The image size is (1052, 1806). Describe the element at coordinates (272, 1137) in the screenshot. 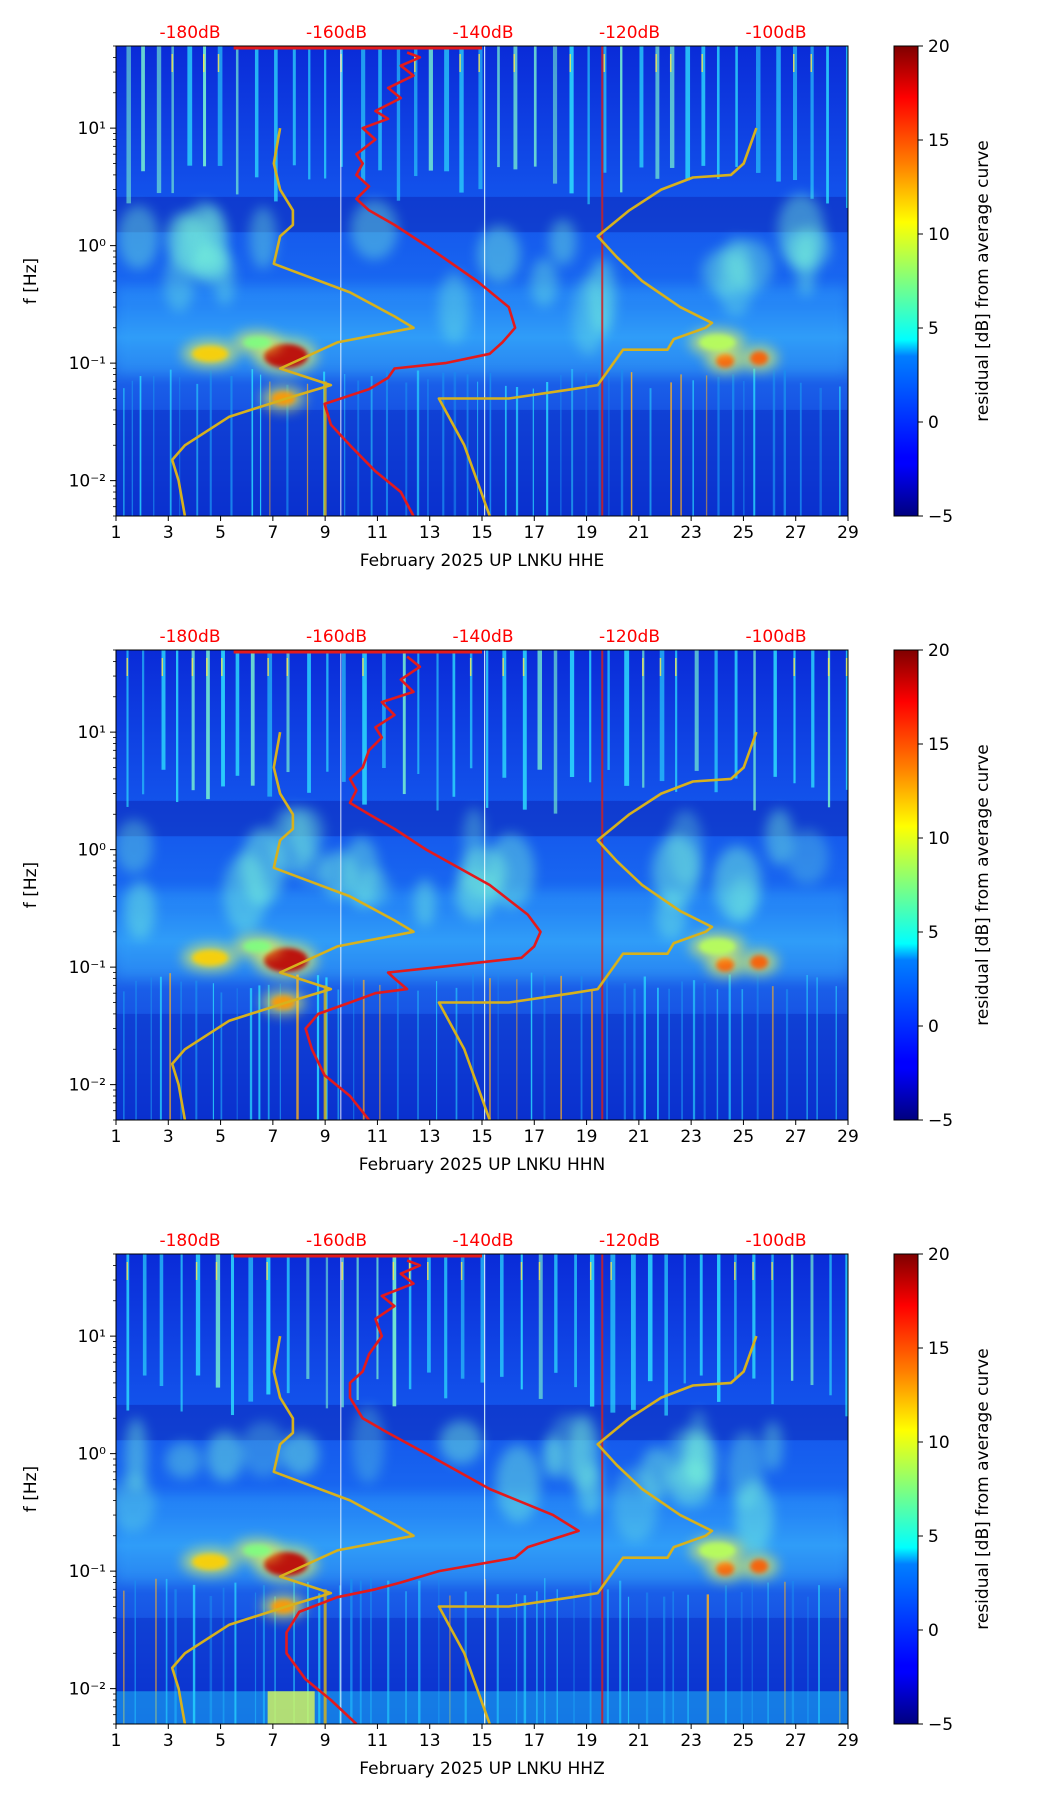

I see `x-tick-label: 7` at that location.